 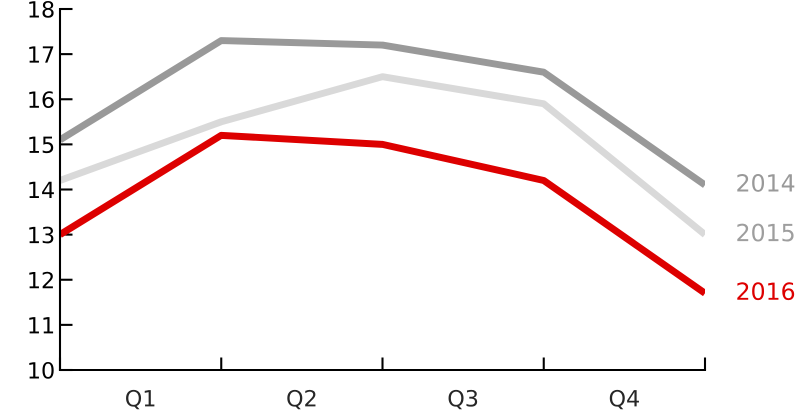 What do you see at coordinates (765, 291) in the screenshot?
I see `series-label: 2016` at bounding box center [765, 291].